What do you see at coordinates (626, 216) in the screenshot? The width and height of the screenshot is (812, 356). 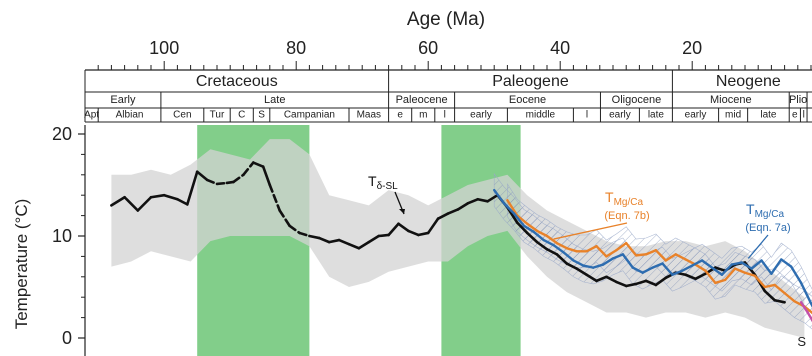 I see `annotation-sublabel-2: (Eqn. 7b)` at bounding box center [626, 216].